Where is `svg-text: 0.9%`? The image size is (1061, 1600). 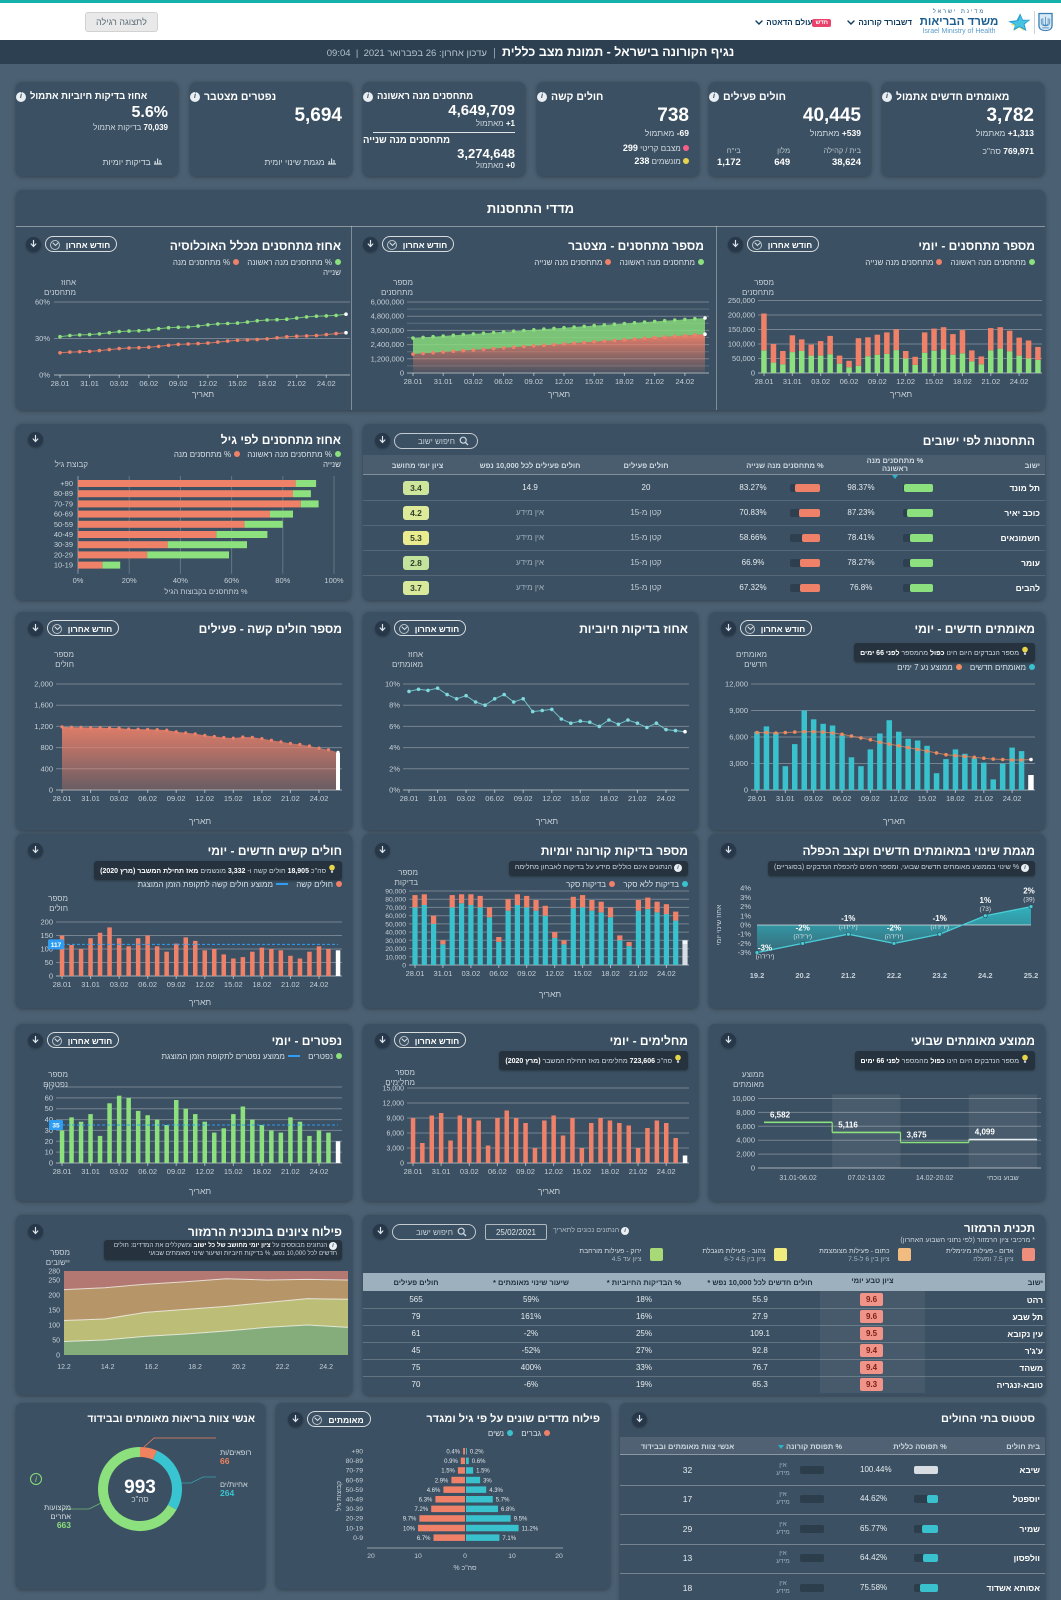
svg-text: 0.9% is located at coordinates (451, 1462).